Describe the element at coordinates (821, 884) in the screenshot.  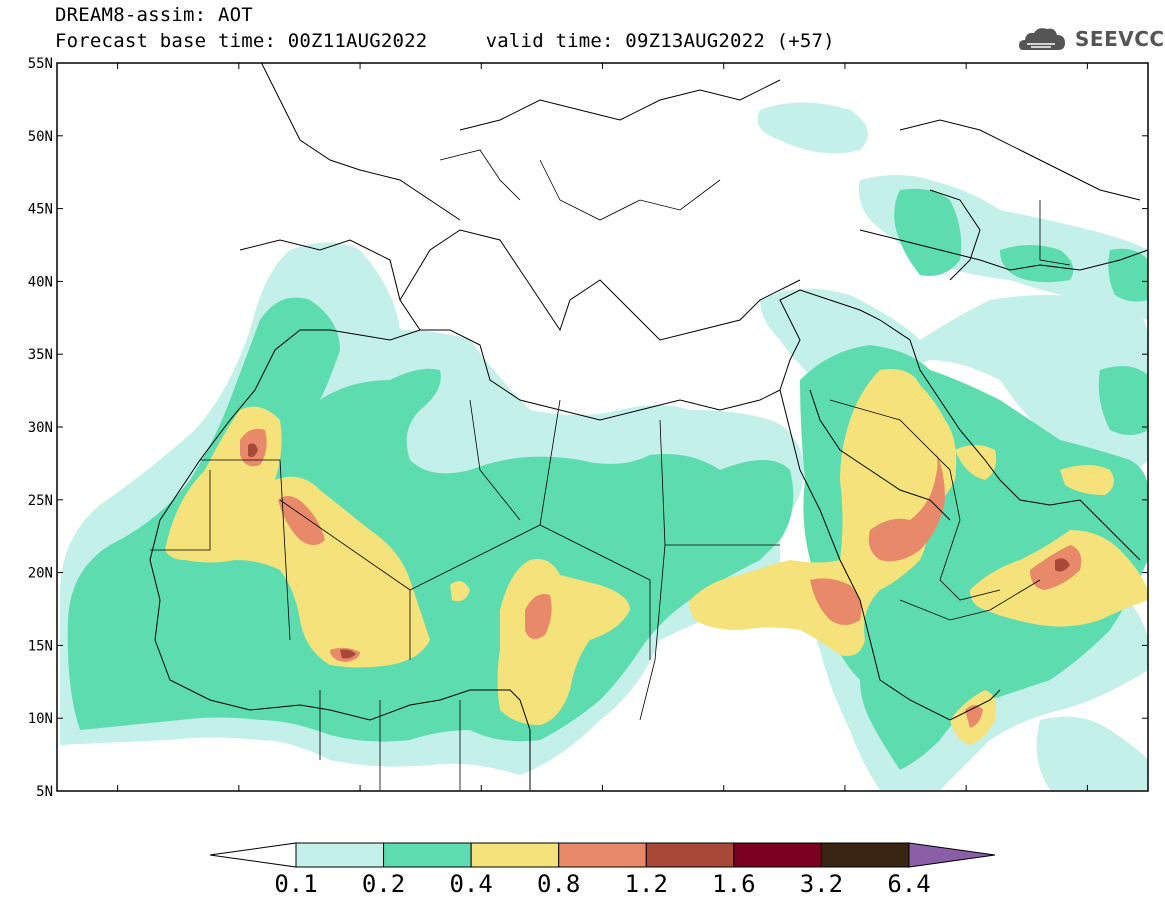
I see `colorbar-level-label: 3.2` at that location.